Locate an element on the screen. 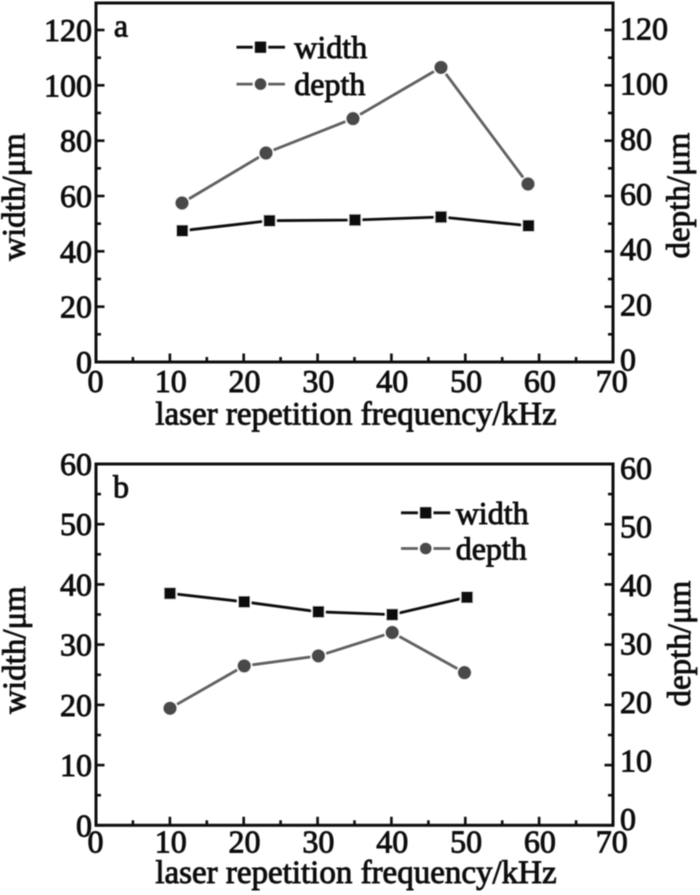  svg-text: a is located at coordinates (121, 25).